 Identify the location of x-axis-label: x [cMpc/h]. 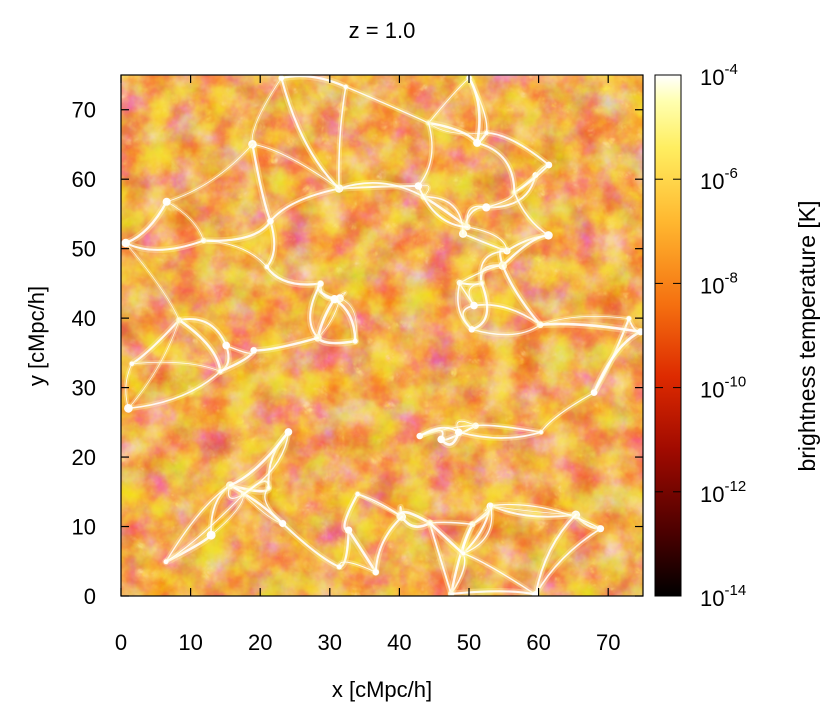
(382, 689).